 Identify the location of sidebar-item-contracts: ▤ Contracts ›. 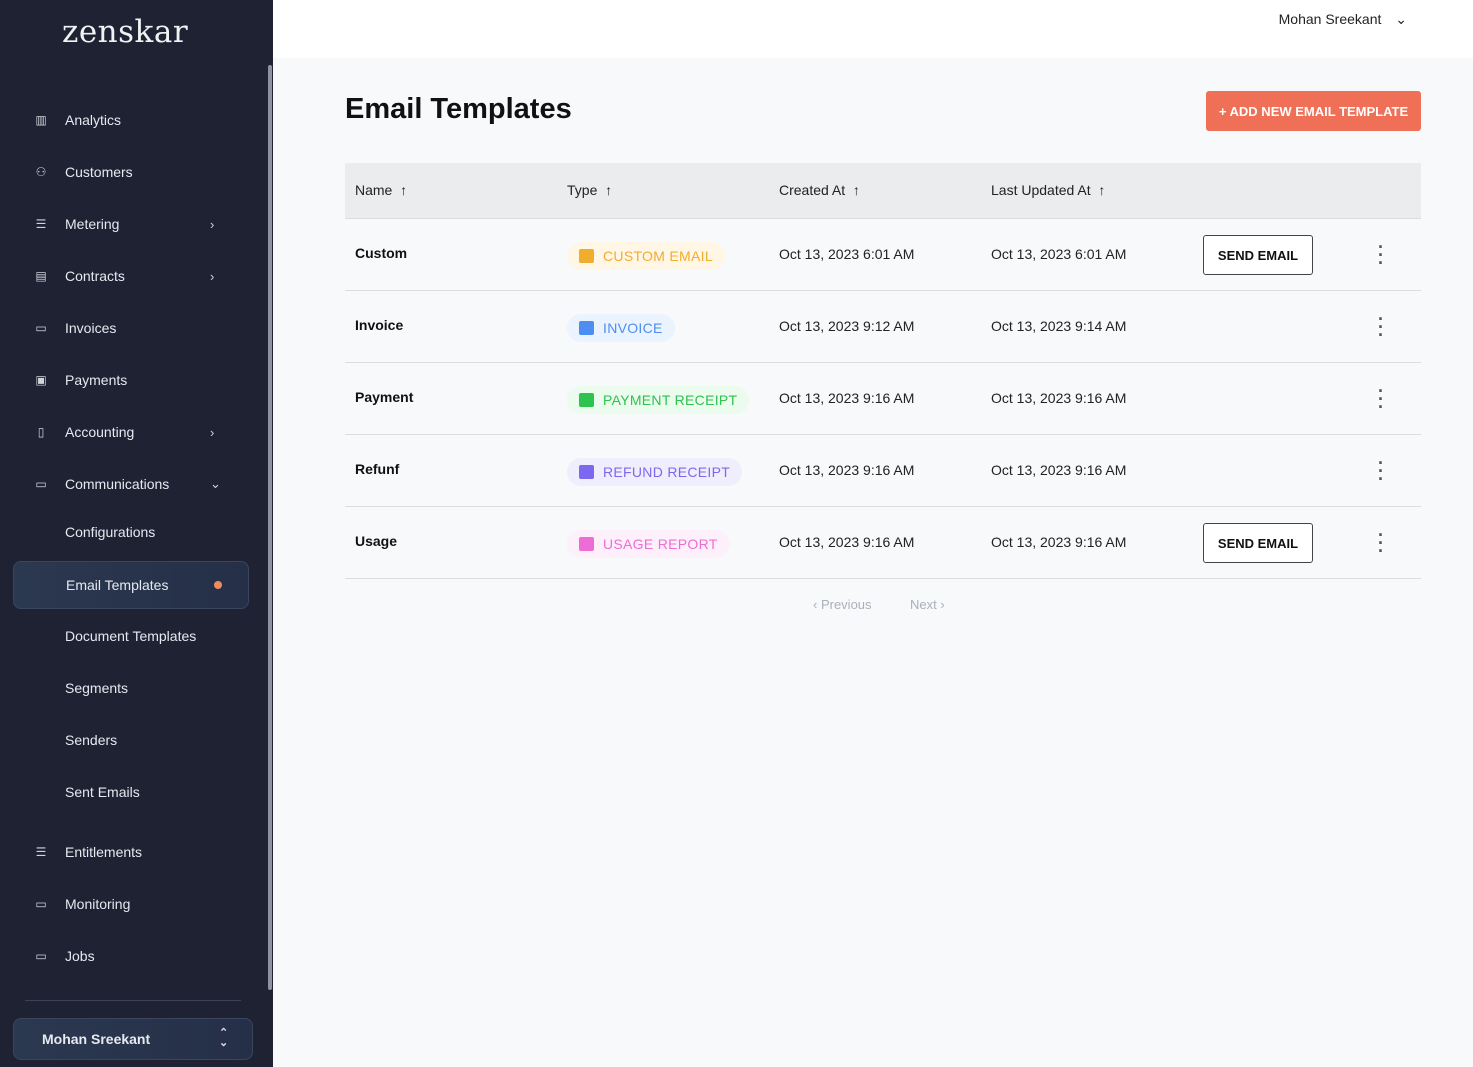
(130, 276).